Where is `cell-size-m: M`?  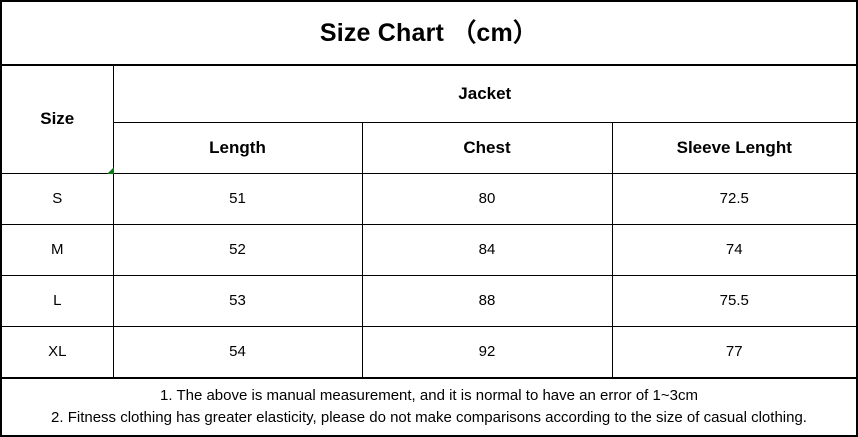 cell-size-m: M is located at coordinates (58, 249).